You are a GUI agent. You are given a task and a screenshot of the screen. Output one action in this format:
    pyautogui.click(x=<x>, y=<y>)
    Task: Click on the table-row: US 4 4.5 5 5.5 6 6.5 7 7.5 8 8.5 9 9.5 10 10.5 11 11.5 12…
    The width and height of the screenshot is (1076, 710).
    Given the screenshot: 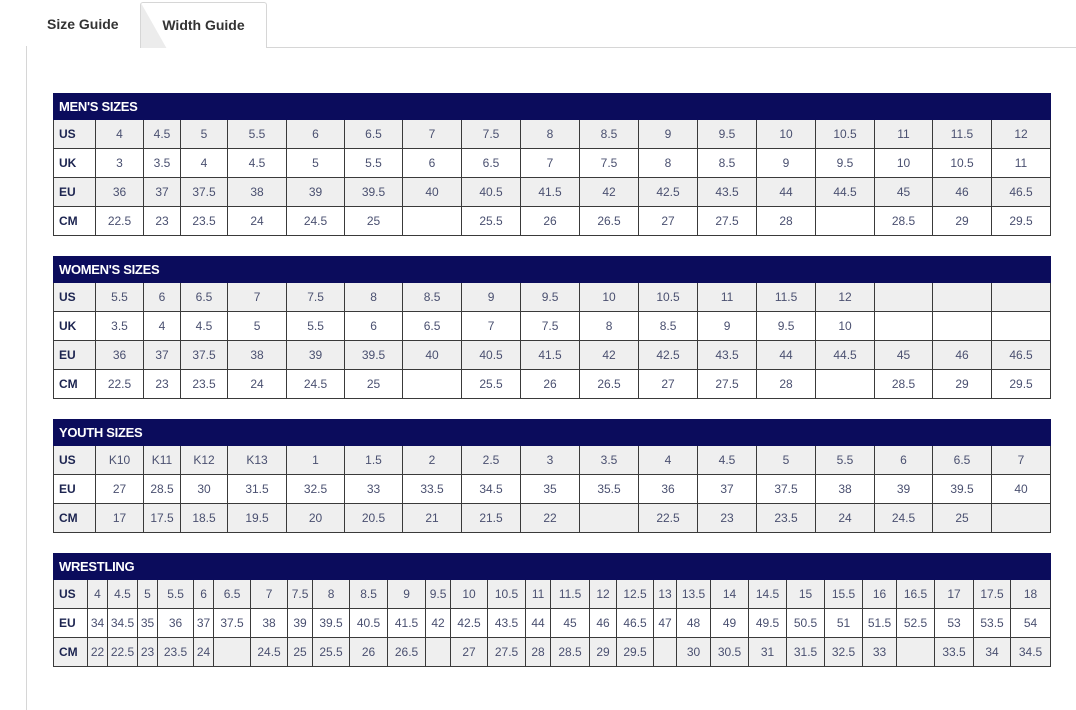 What is the action you would take?
    pyautogui.click(x=552, y=594)
    